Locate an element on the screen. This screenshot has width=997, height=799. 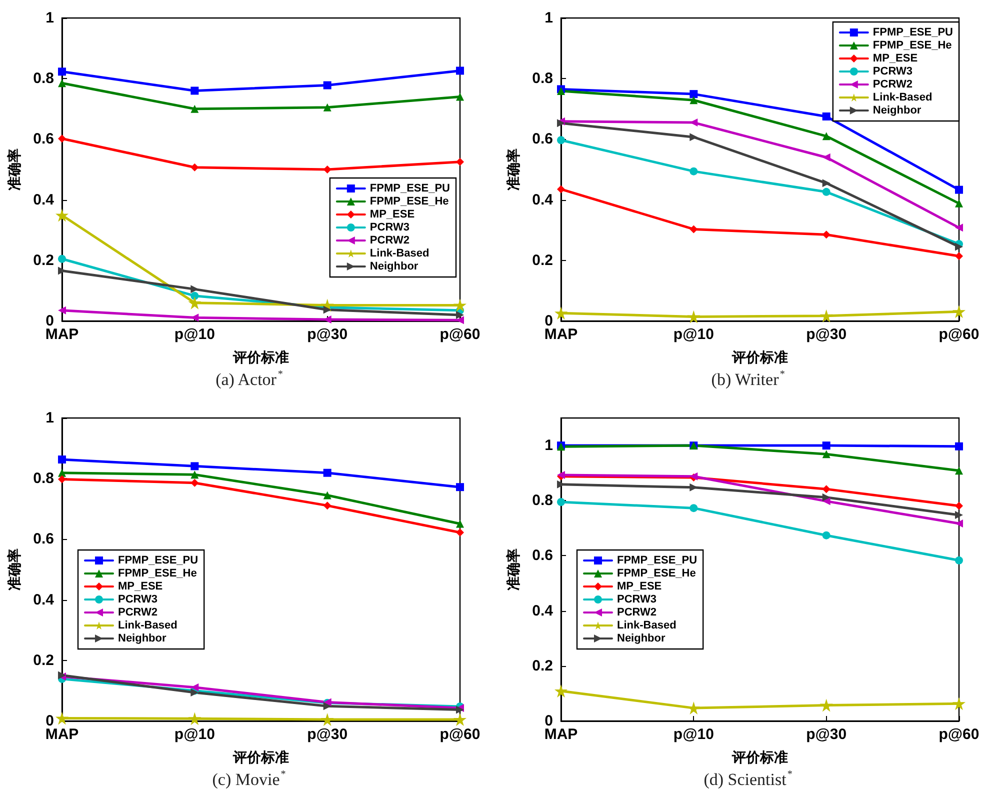
text: (d) Scientist* is located at coordinates (748, 779).